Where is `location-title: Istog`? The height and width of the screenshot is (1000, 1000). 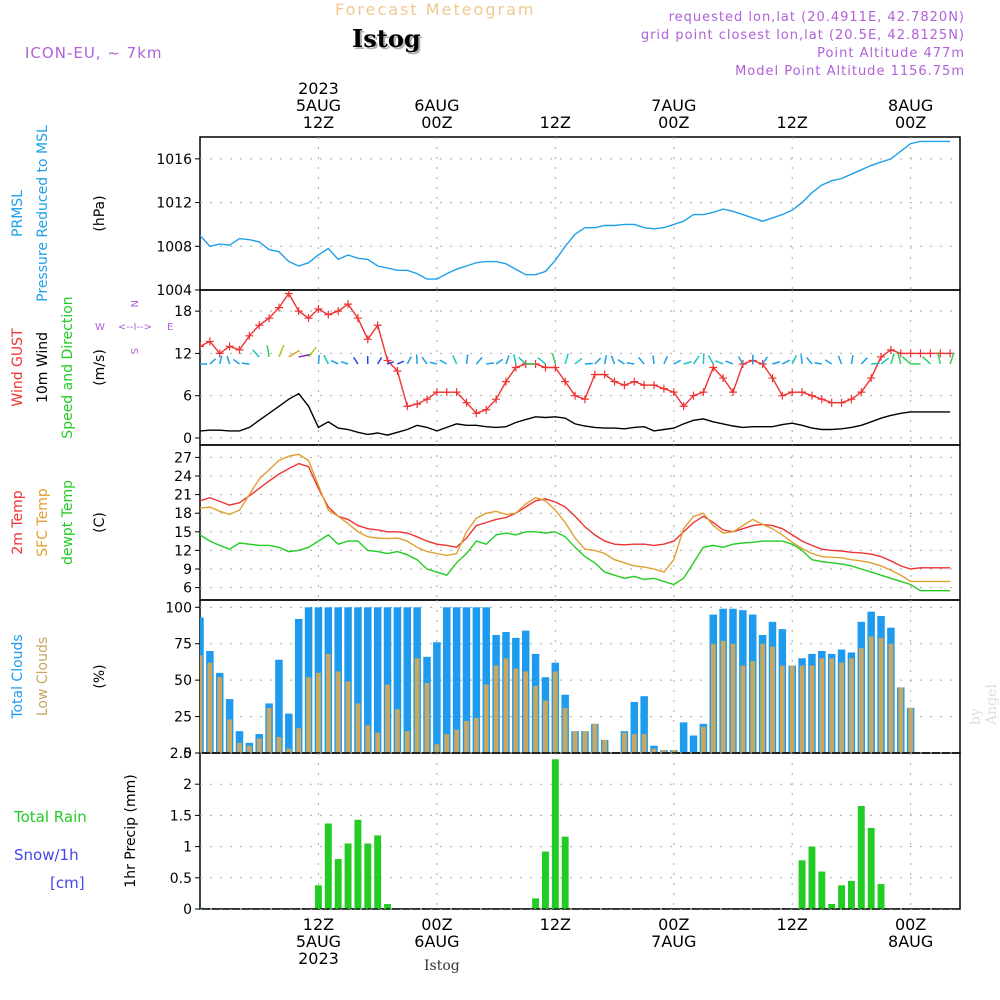
location-title: Istog is located at coordinates (386, 38).